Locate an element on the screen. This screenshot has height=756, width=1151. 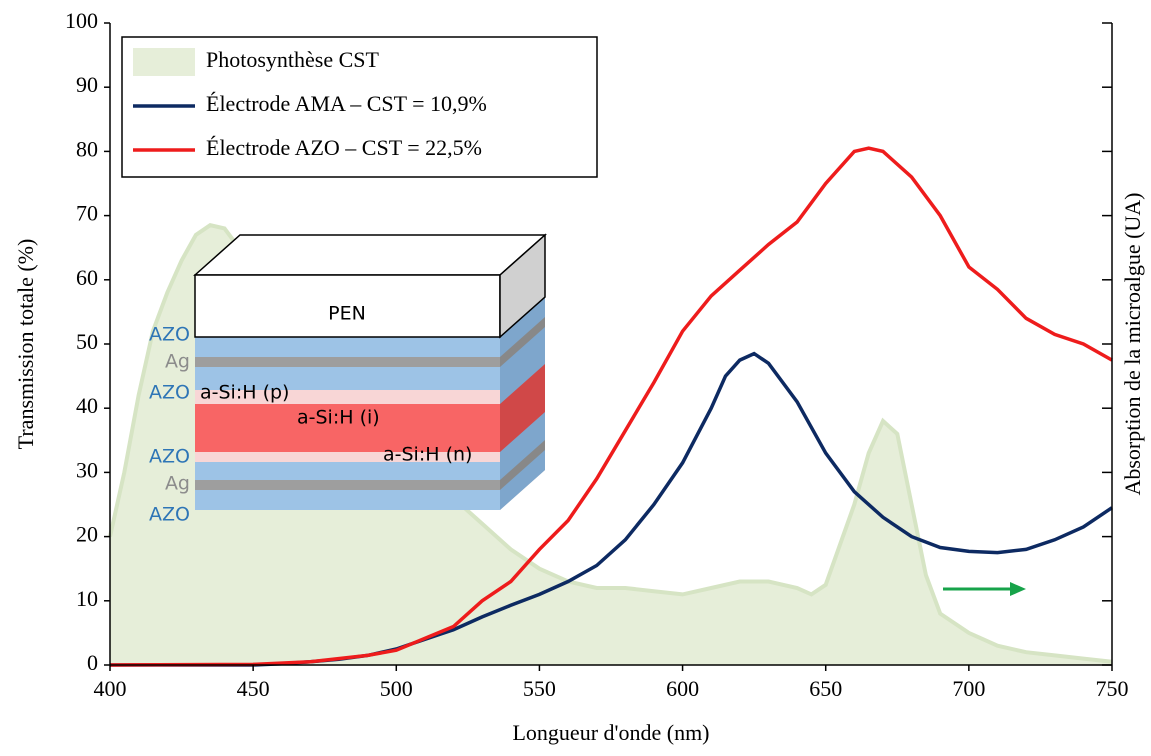
inset-label: a-Si:H (p) is located at coordinates (244, 393).